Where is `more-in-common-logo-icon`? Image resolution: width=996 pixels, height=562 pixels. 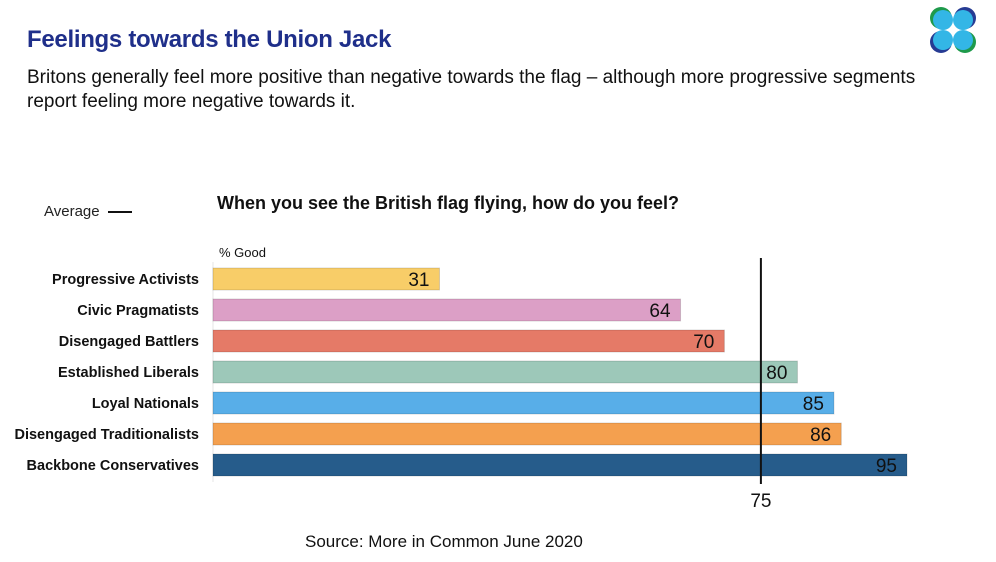
more-in-common-logo-icon is located at coordinates (953, 30).